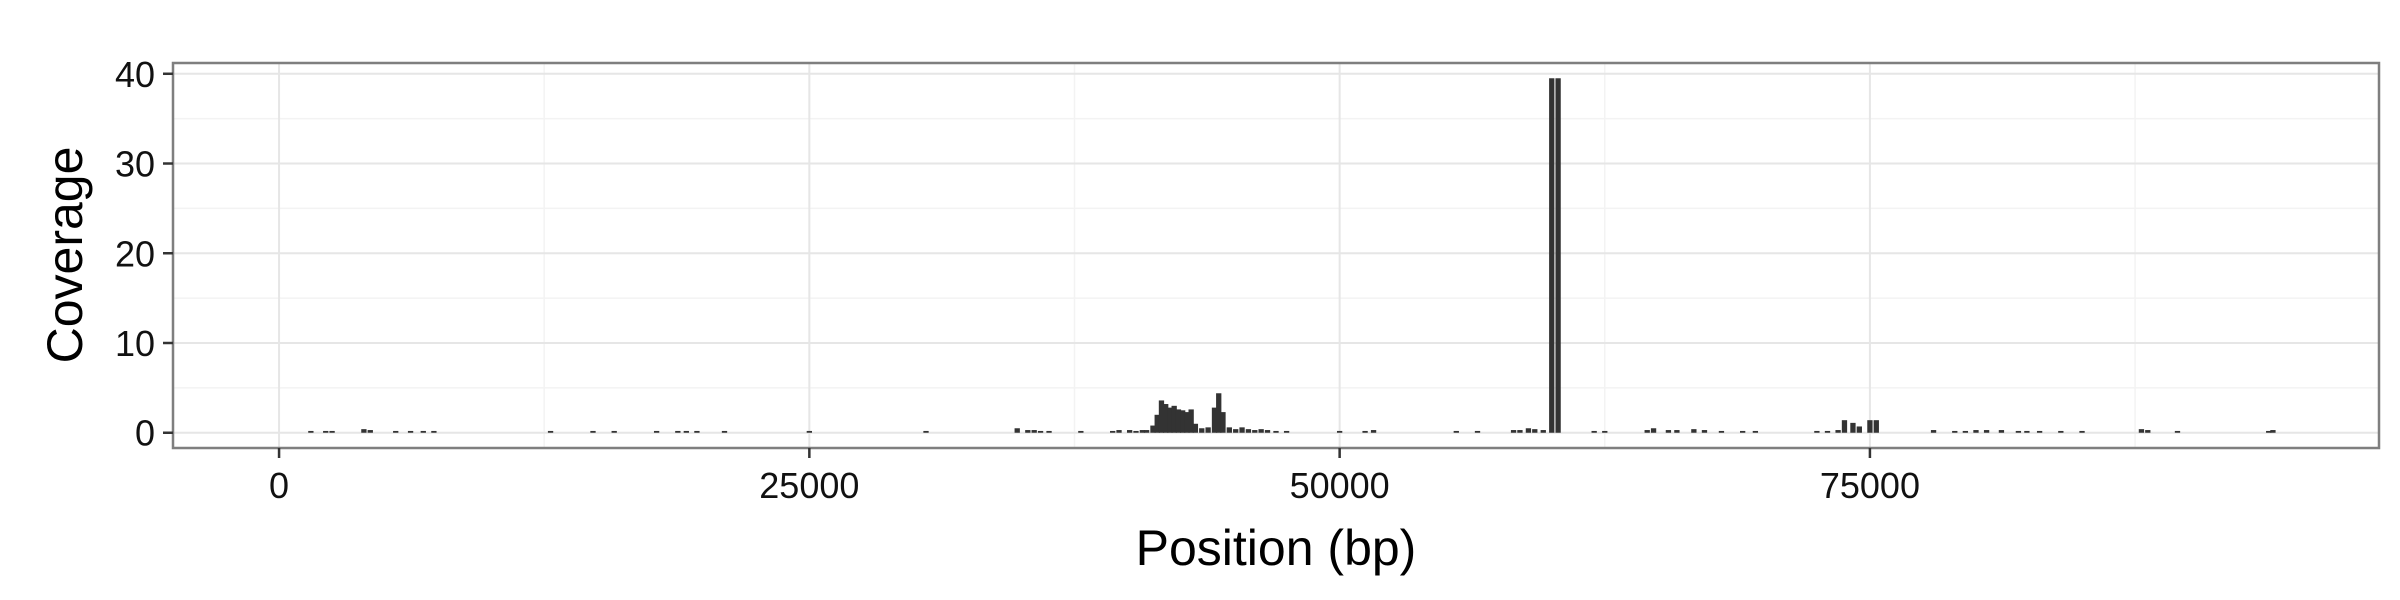 The width and height of the screenshot is (2400, 600). I want to click on y-axis: 0 10 20 30 40, so click(144, 254).